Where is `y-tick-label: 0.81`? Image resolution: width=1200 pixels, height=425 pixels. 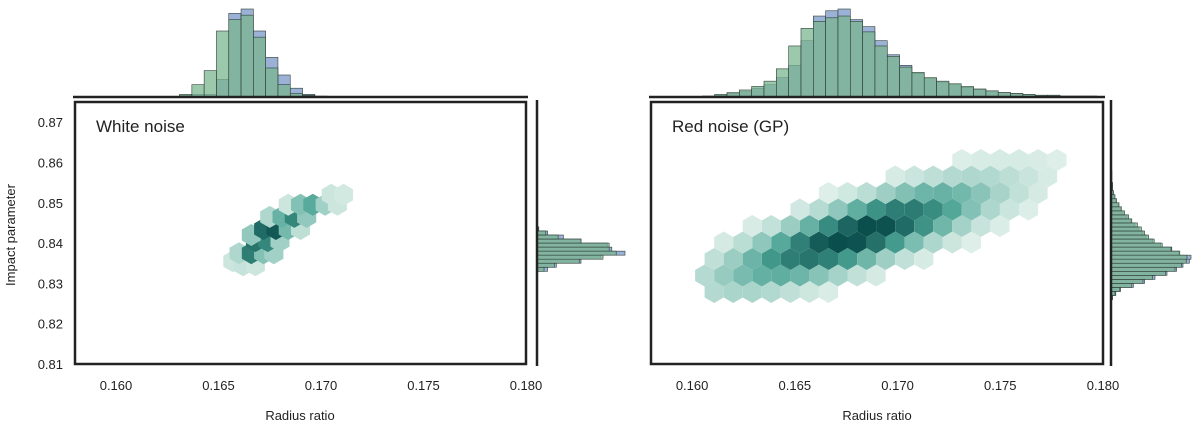
y-tick-label: 0.81 is located at coordinates (50, 364).